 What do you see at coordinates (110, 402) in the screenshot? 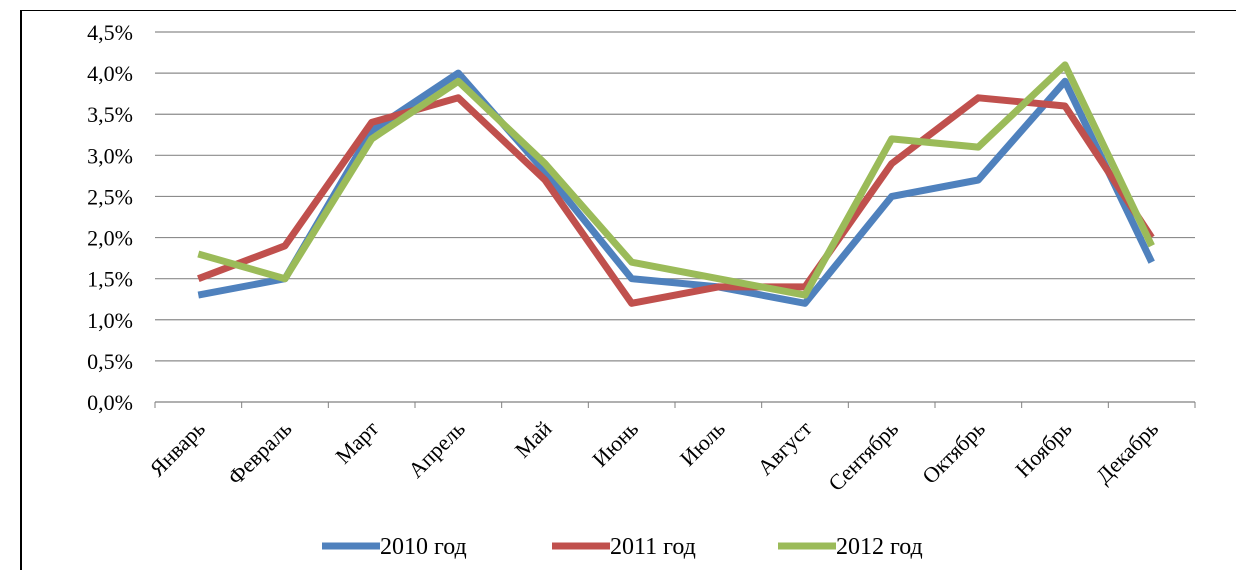
I see `y-tick-label: 0,0%` at bounding box center [110, 402].